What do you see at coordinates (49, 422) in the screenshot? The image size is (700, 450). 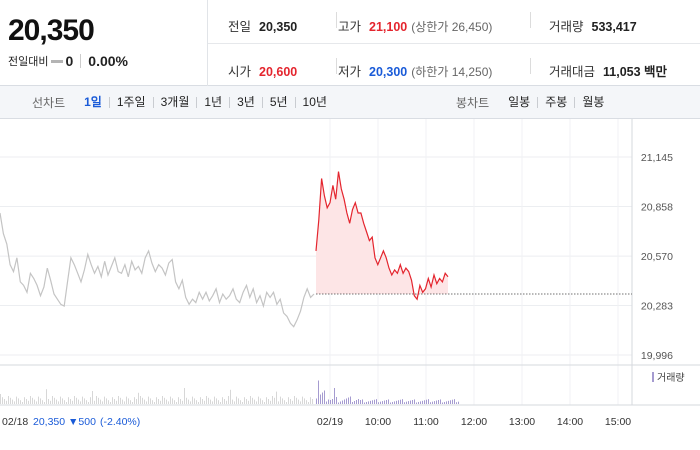 I see `prev-day-close: 20,350` at bounding box center [49, 422].